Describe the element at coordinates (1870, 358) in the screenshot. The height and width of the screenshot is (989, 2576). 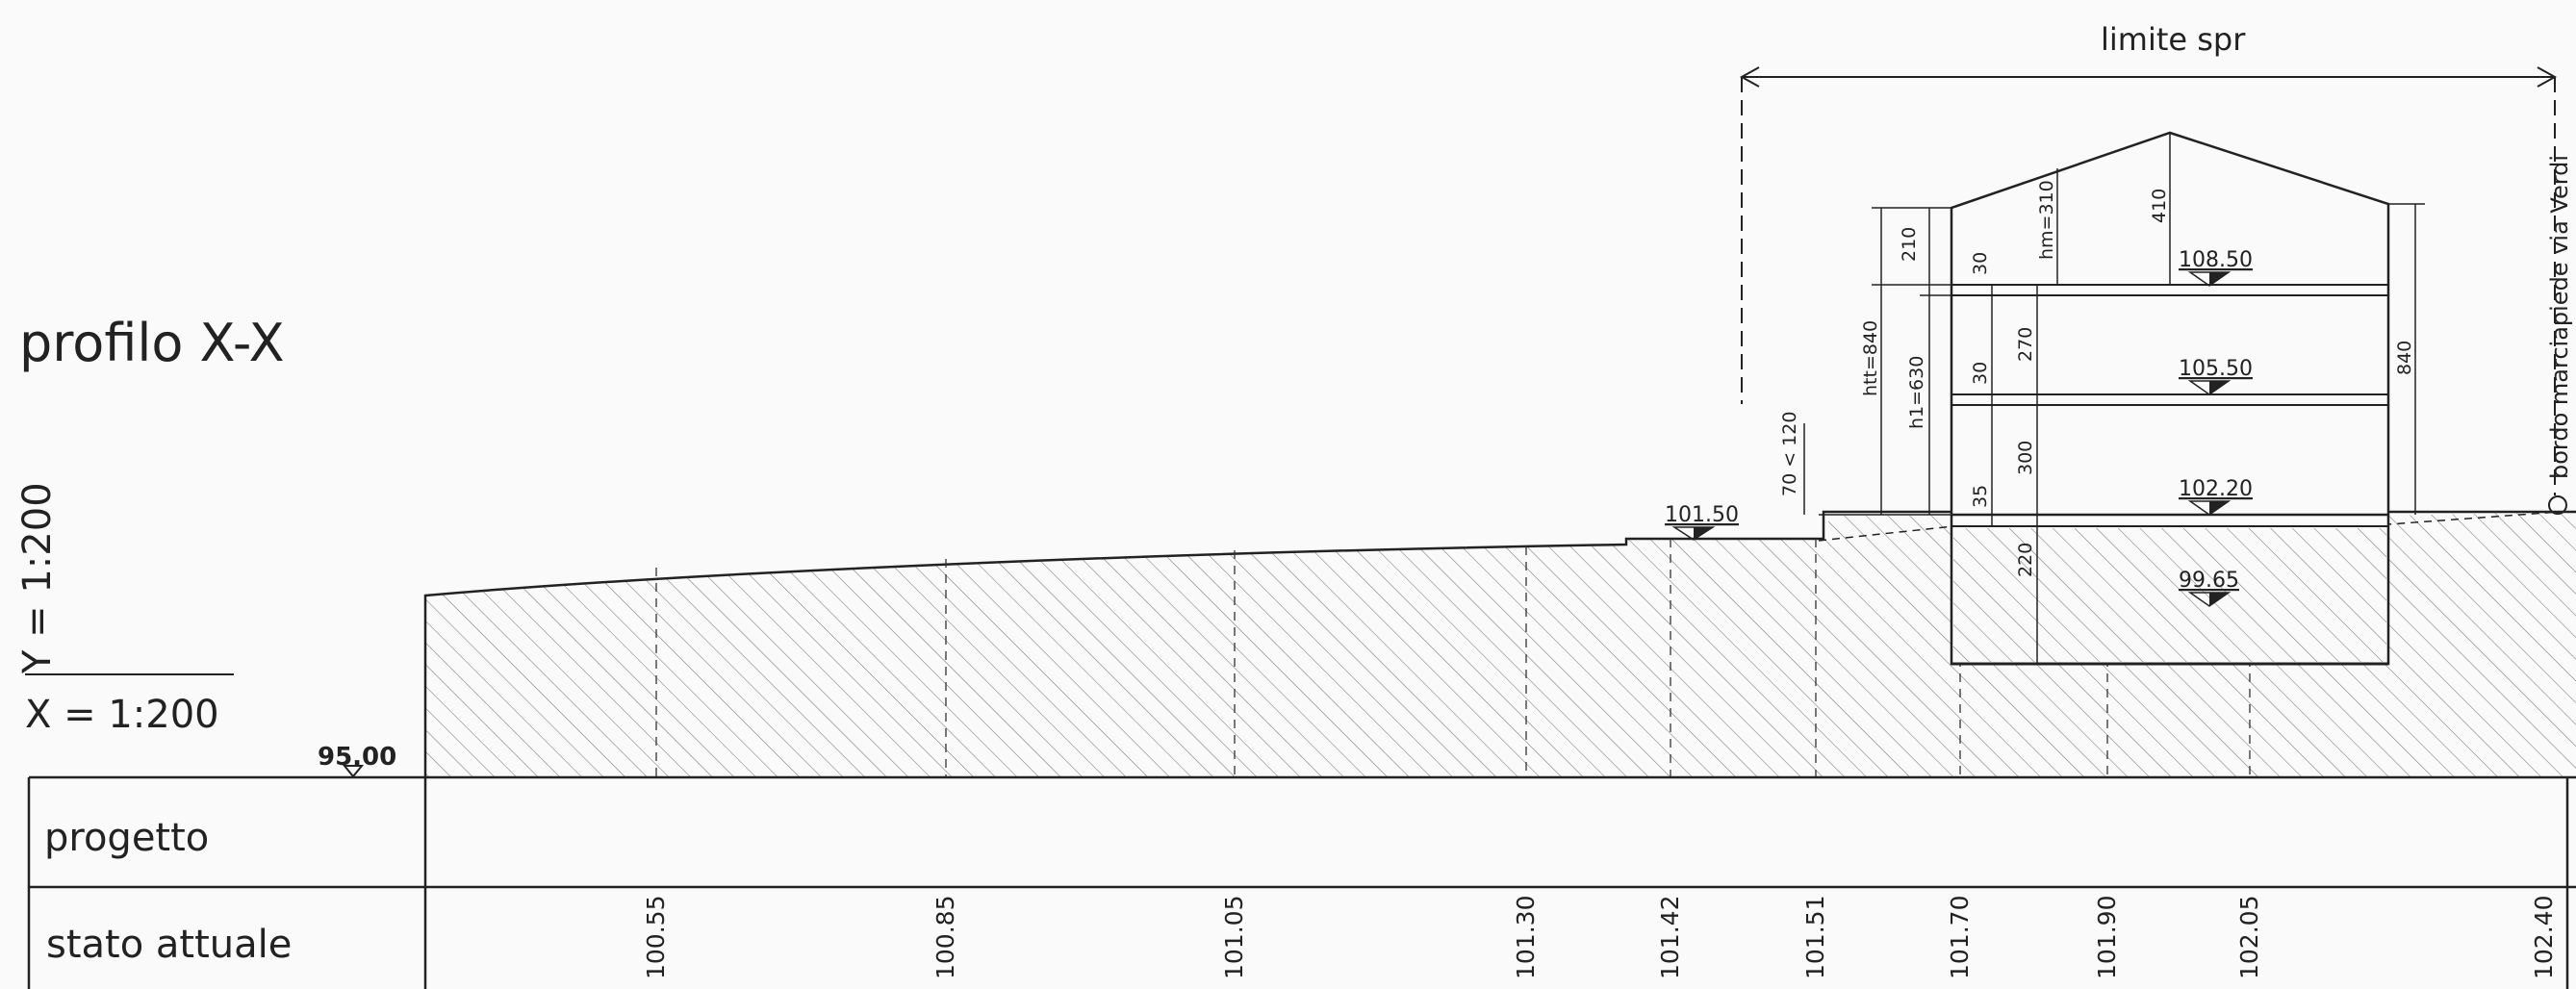
I see `dim-htt: htt=840` at that location.